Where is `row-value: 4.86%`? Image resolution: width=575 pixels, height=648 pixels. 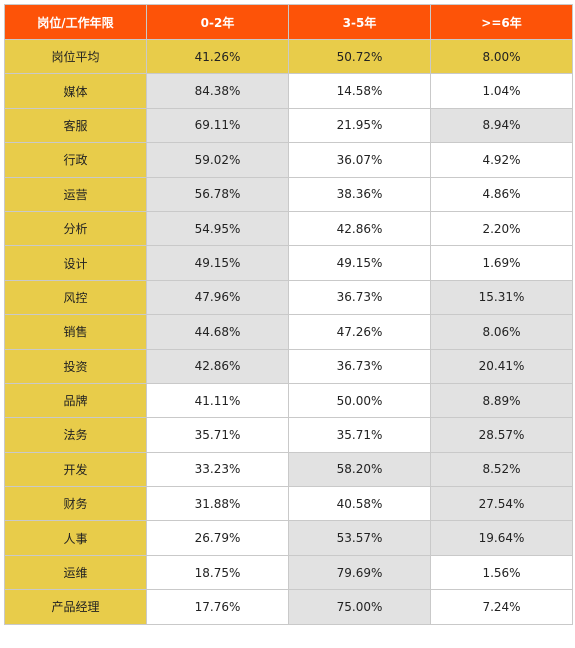
row-value: 4.86% is located at coordinates (501, 194).